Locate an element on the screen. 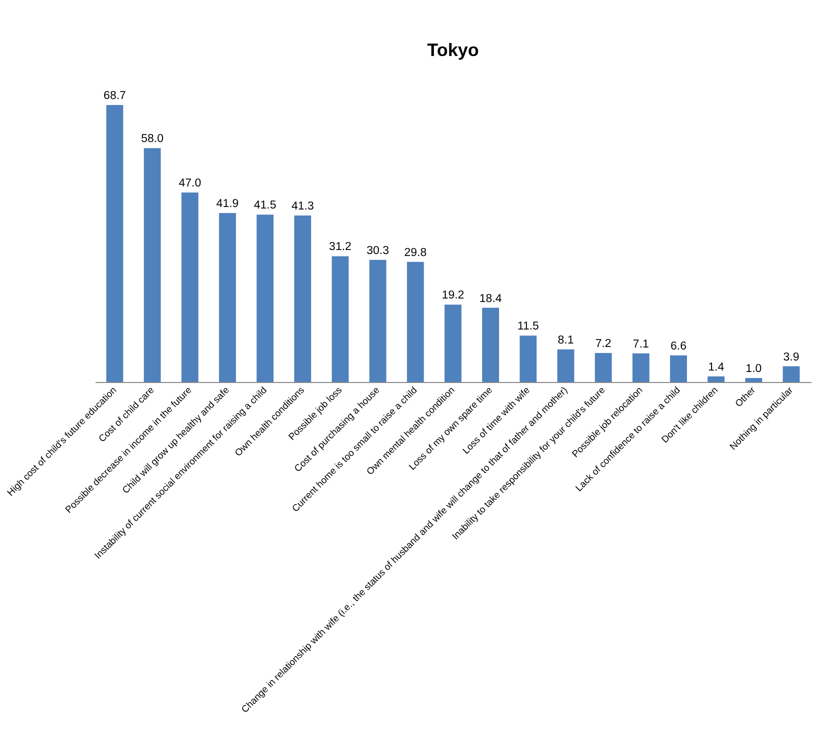 The height and width of the screenshot is (735, 819). data-label: 7.1 is located at coordinates (640, 344).